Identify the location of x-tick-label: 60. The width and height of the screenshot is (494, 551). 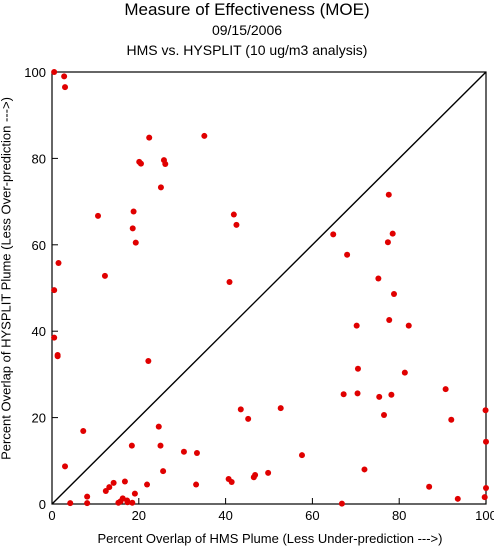
(312, 515).